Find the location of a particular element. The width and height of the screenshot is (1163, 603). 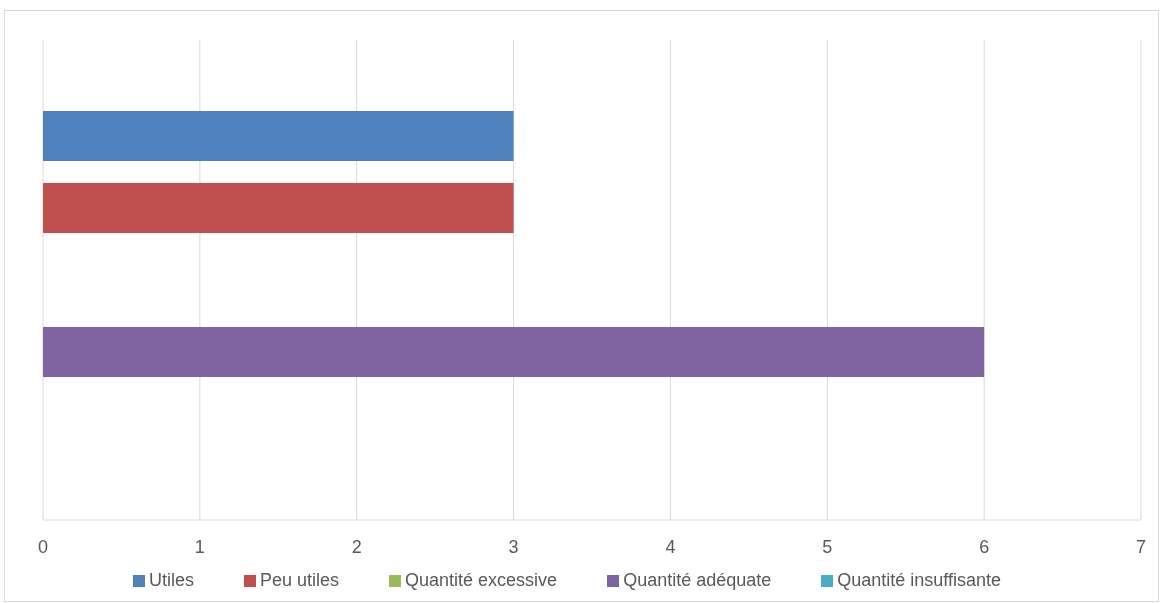

legend-label: Peu utiles is located at coordinates (299, 580).